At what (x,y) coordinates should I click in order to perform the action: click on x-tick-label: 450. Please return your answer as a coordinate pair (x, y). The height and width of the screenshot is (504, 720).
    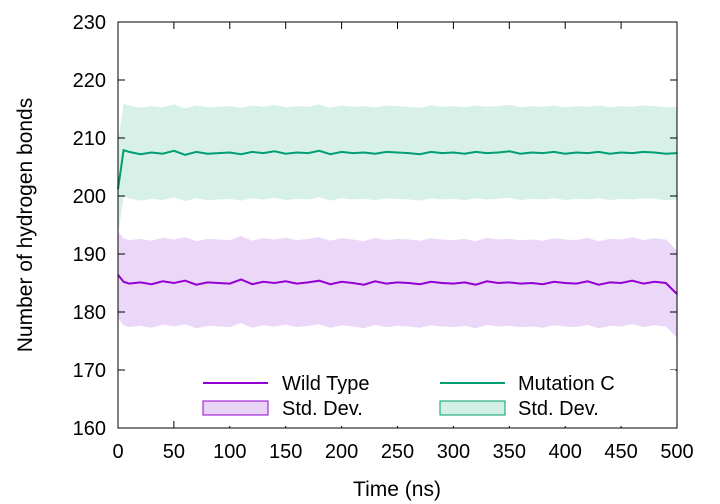
    Looking at the image, I should click on (620, 452).